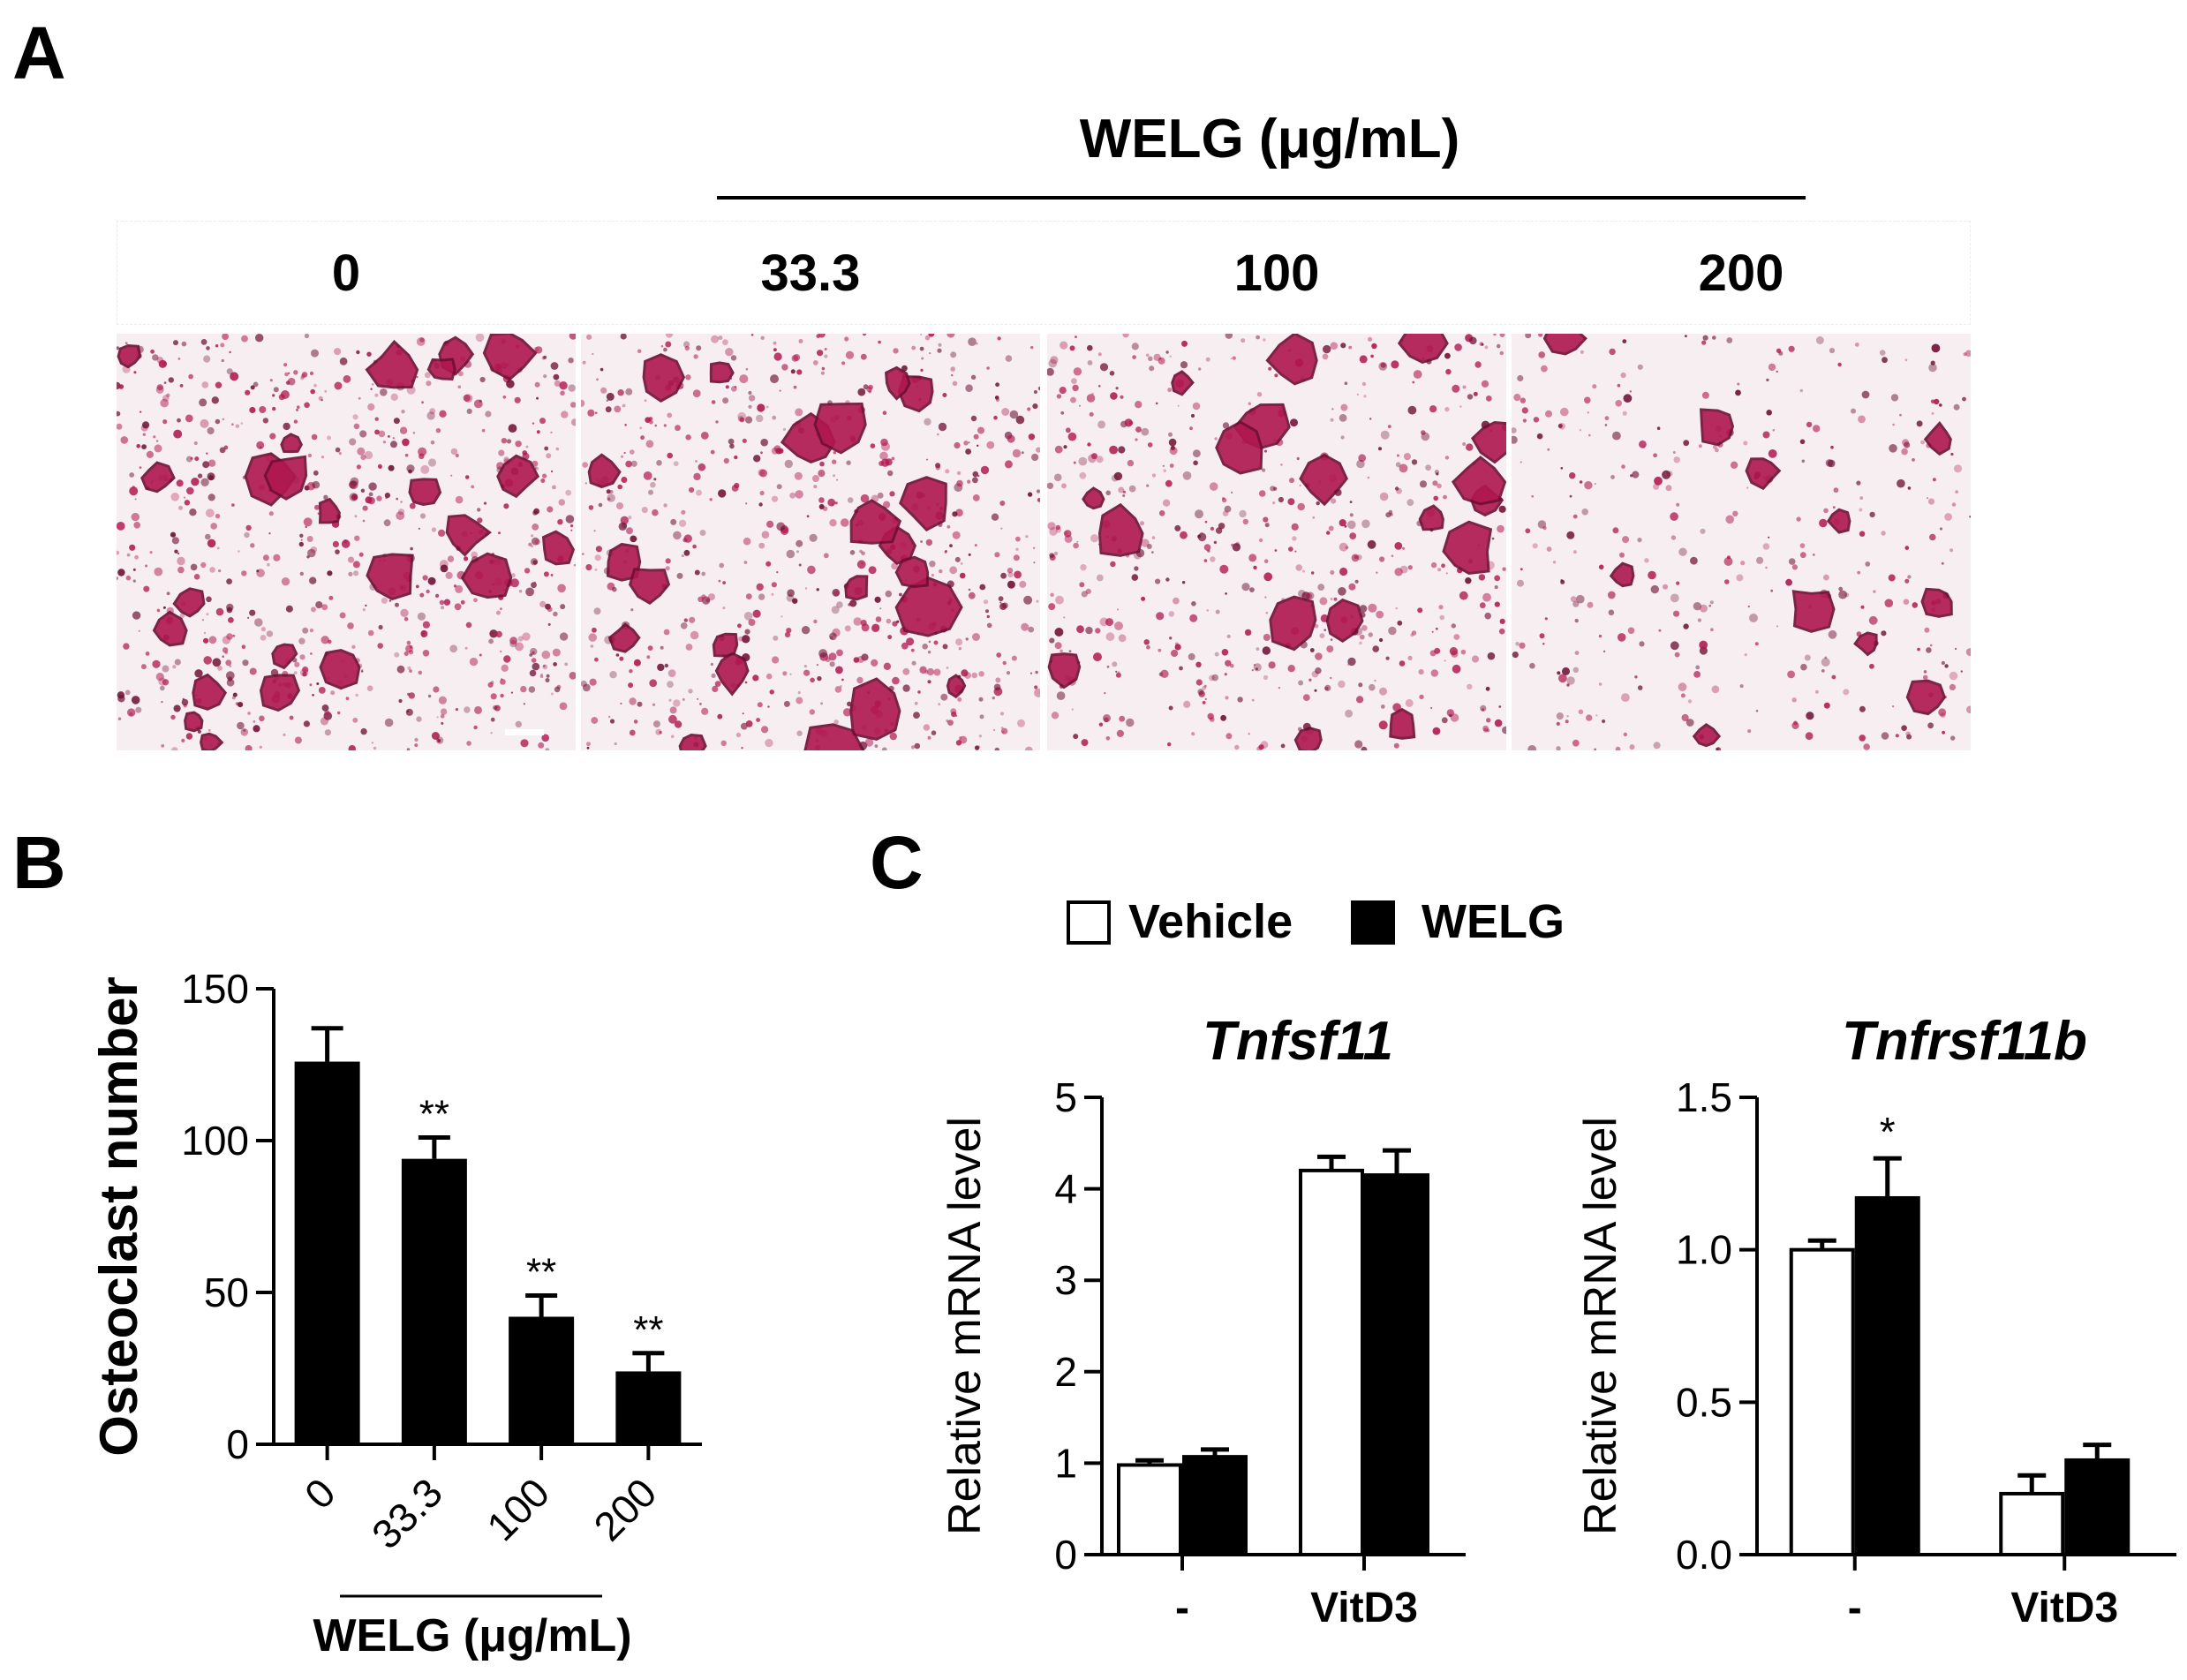  I want to click on chart-c1-y-tick-label: 1, so click(1065, 1463).